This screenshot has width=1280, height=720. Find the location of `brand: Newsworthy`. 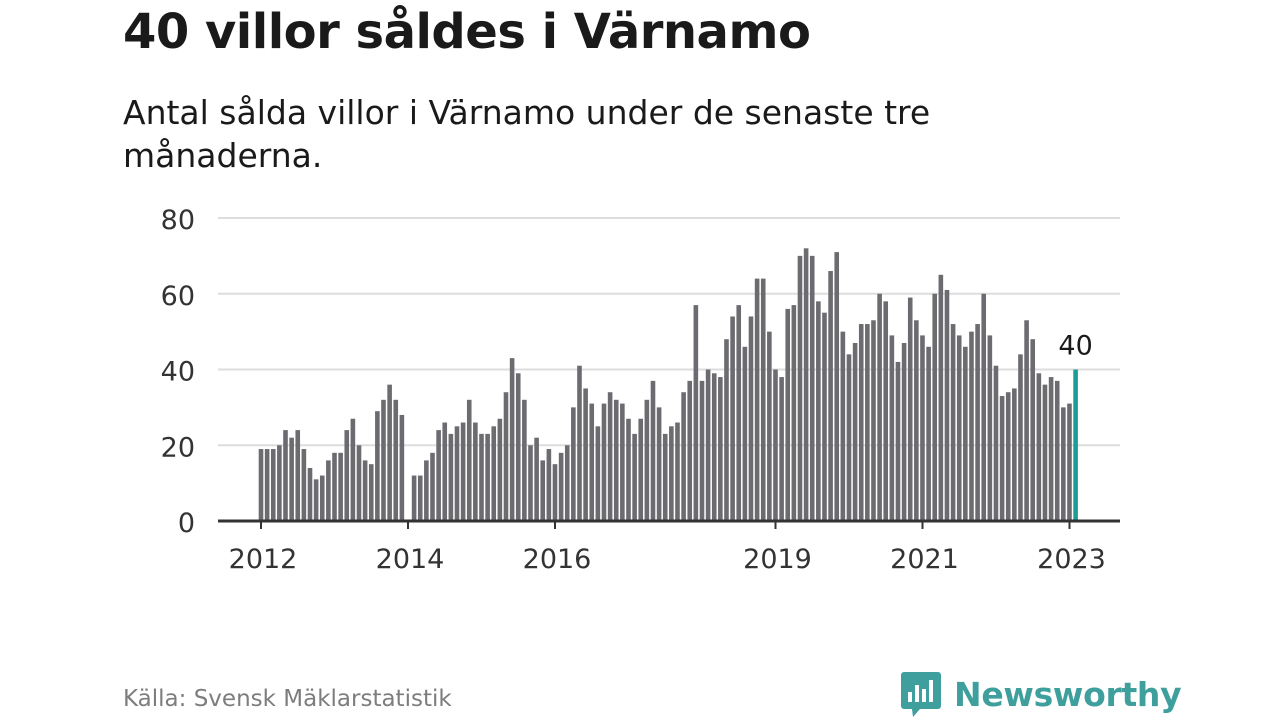

brand: Newsworthy is located at coordinates (1041, 694).